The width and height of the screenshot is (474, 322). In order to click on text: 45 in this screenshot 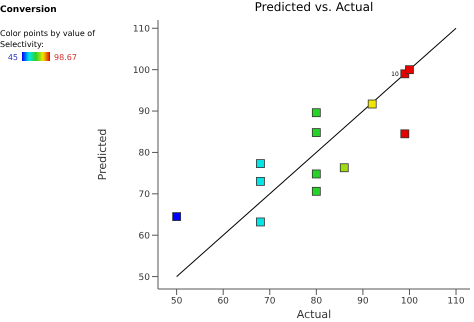, I will do `click(13, 57)`.